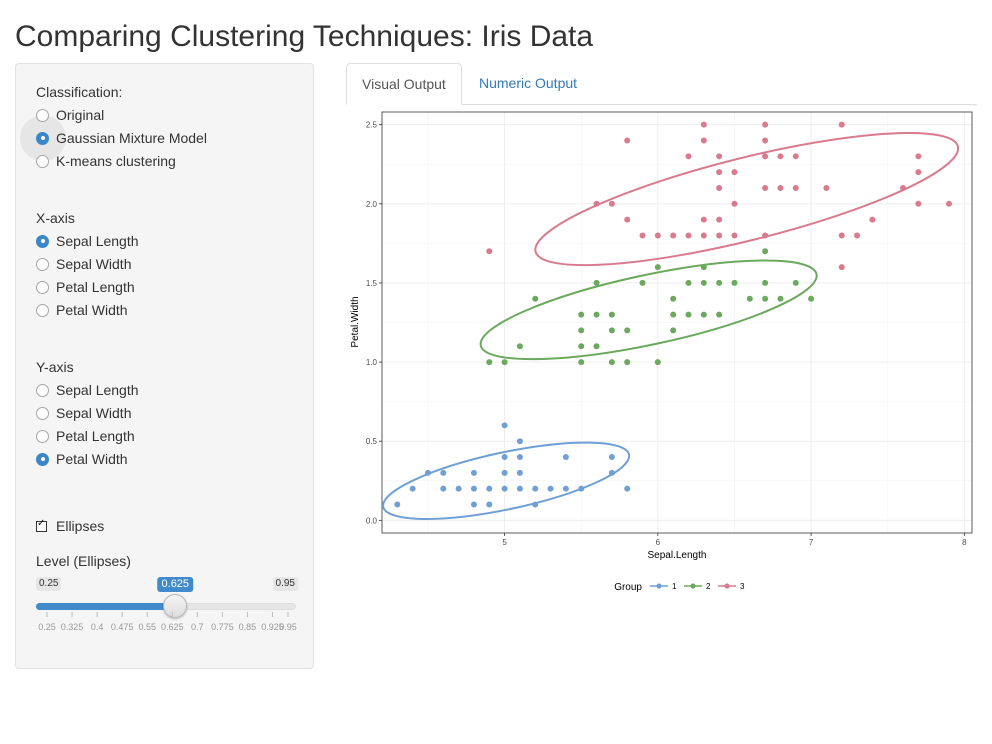 The height and width of the screenshot is (744, 992). What do you see at coordinates (83, 413) in the screenshot?
I see `y-axis-option-sepal-width: Sepal Width` at bounding box center [83, 413].